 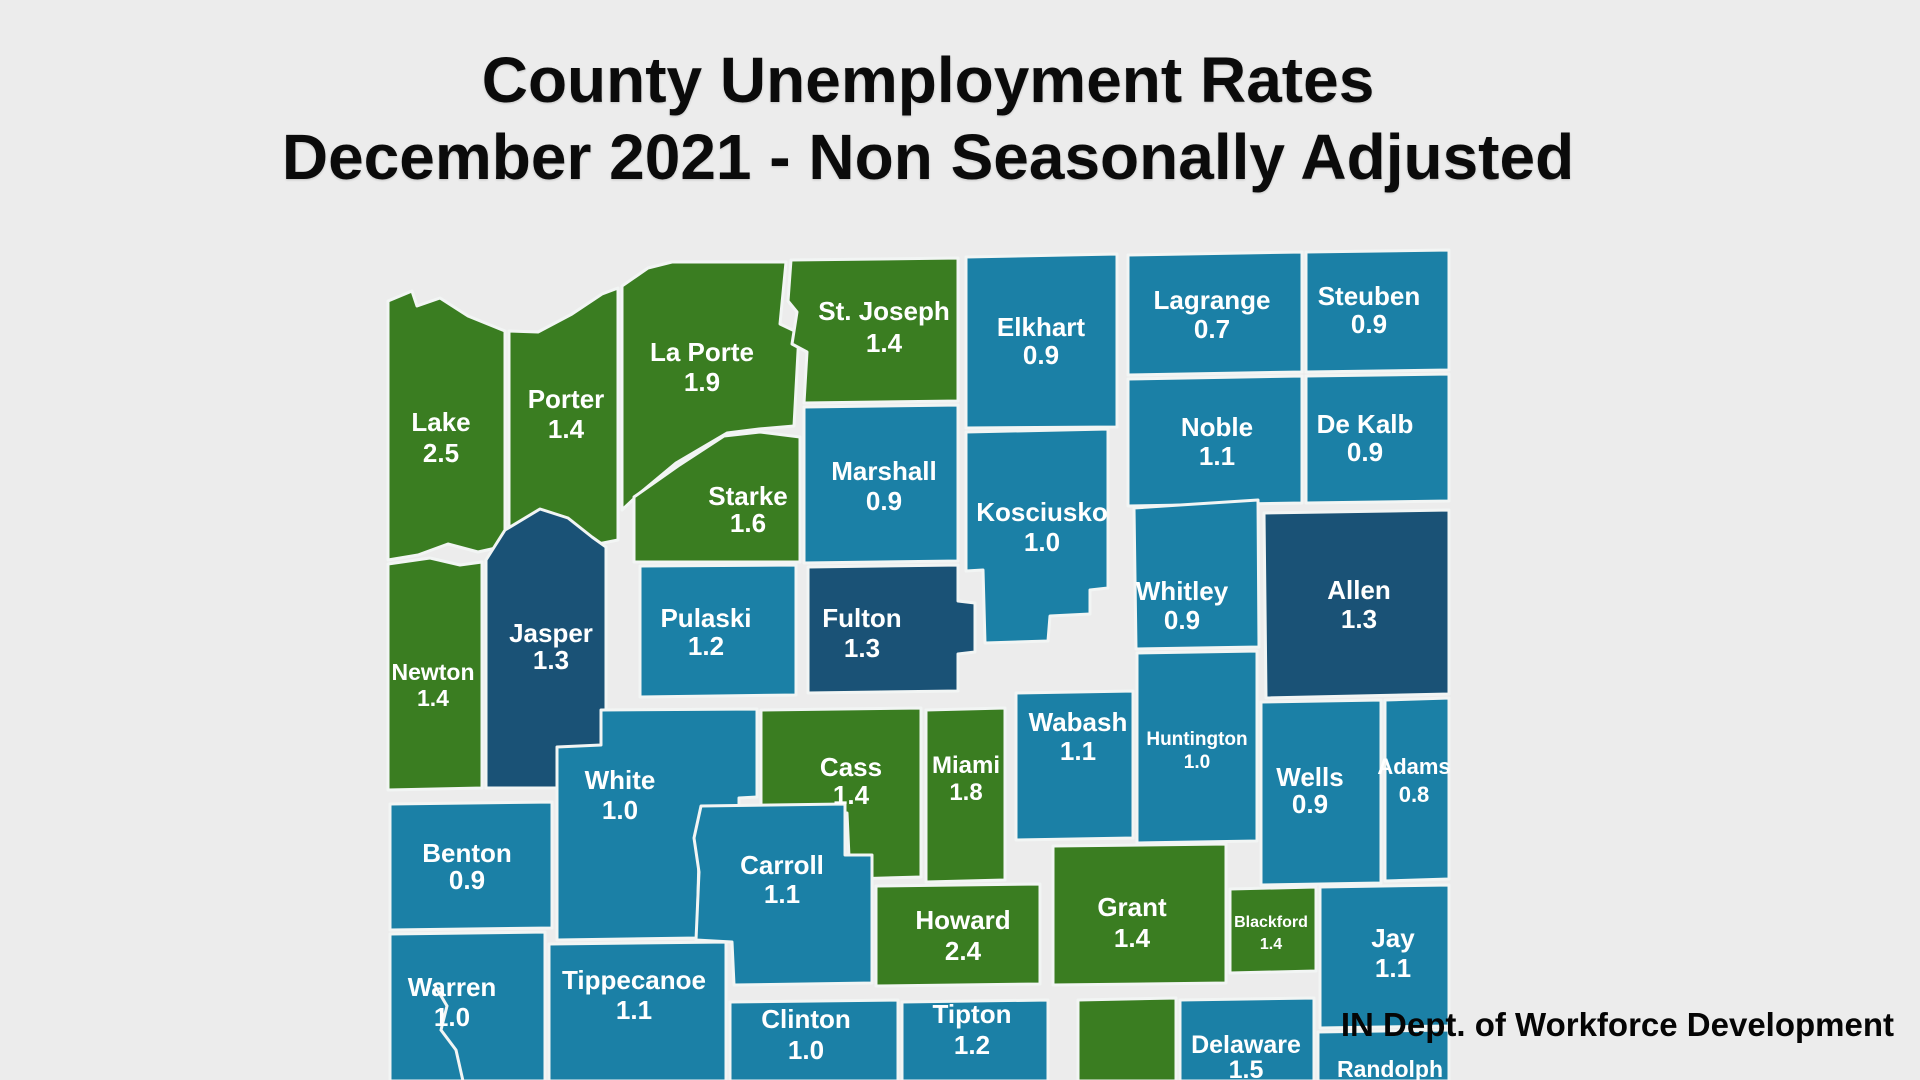 I want to click on county-value-marshall: 0.9, so click(x=884, y=501).